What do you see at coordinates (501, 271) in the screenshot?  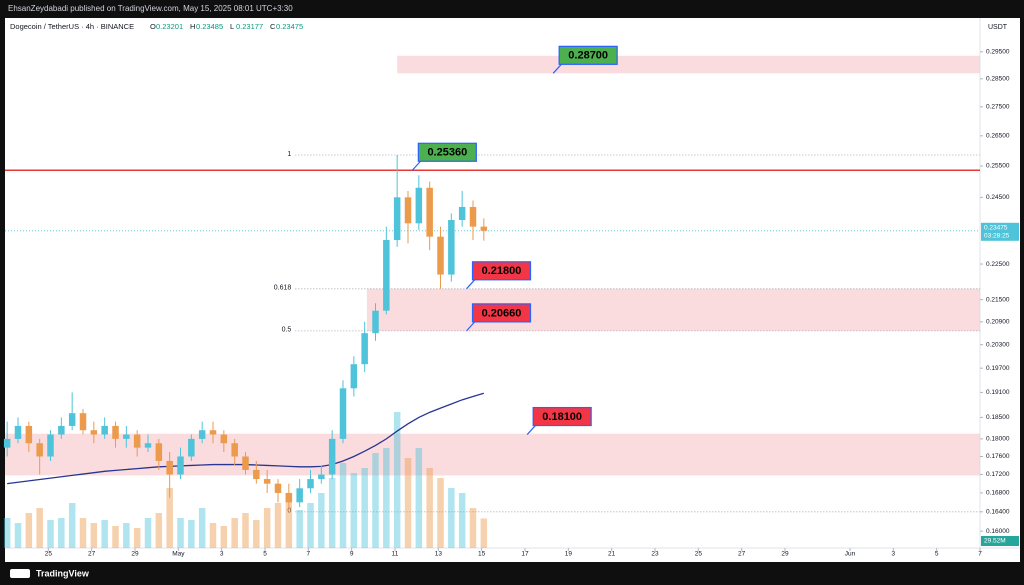 I see `callout-box` at bounding box center [501, 271].